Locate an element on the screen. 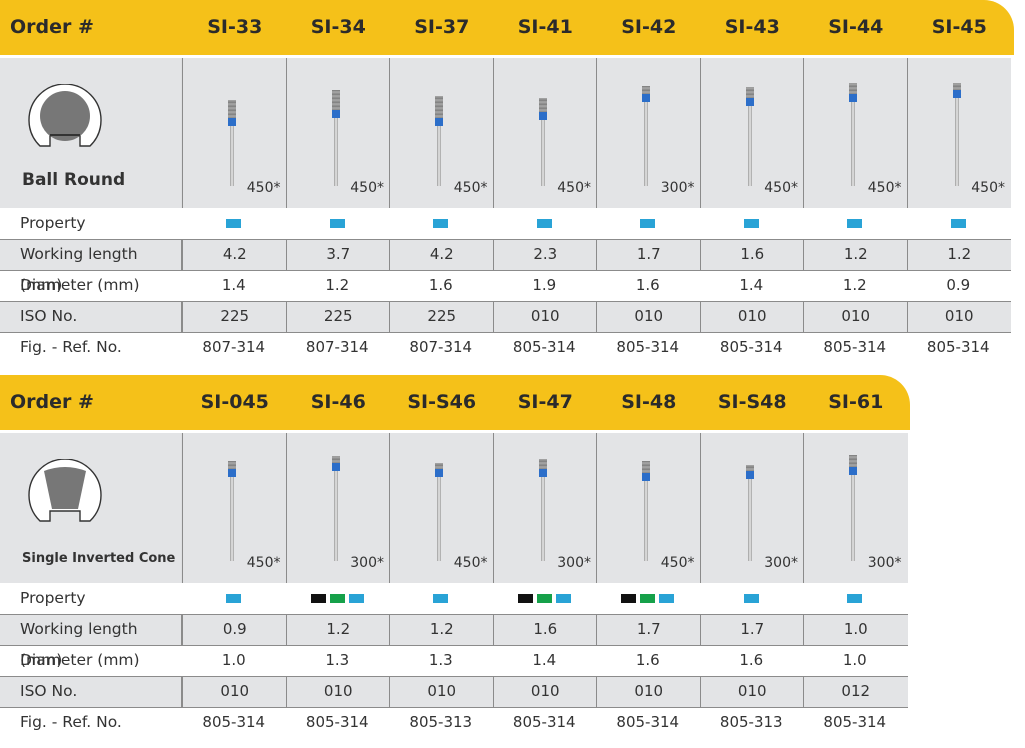  order-number: SI-48 is located at coordinates (649, 402).